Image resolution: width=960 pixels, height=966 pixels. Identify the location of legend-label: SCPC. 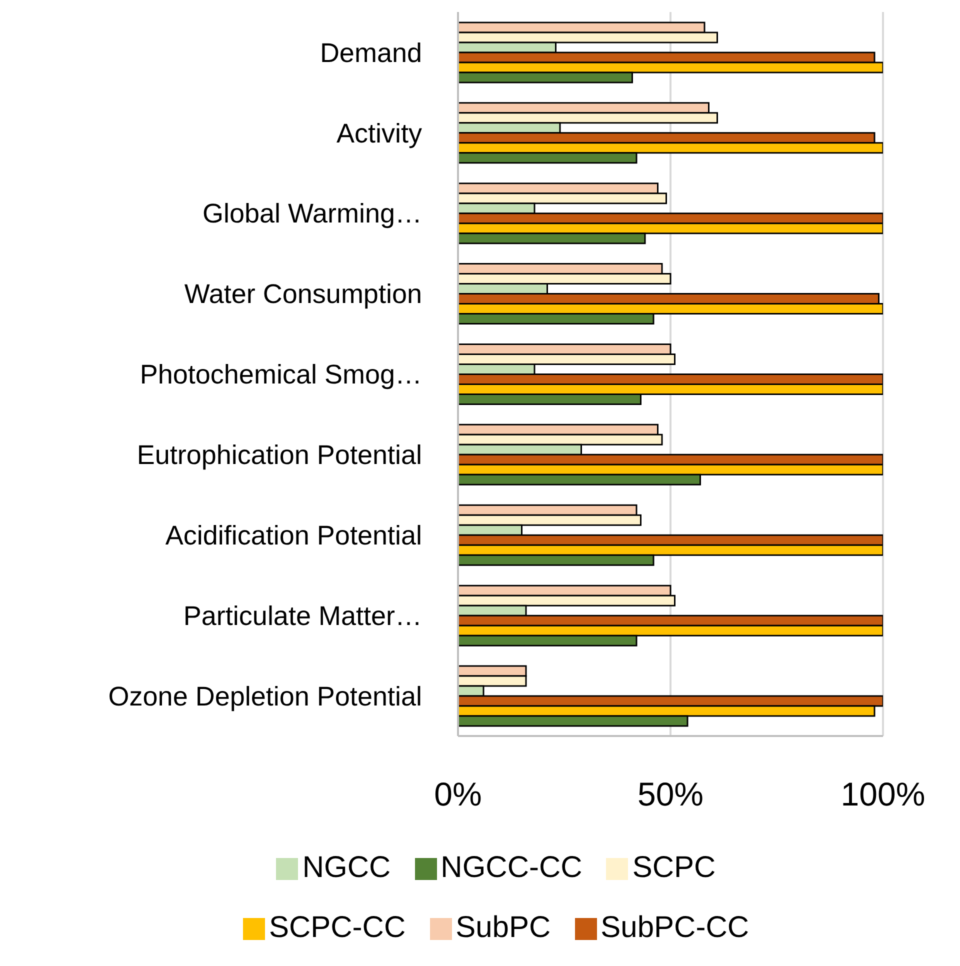
(674, 867).